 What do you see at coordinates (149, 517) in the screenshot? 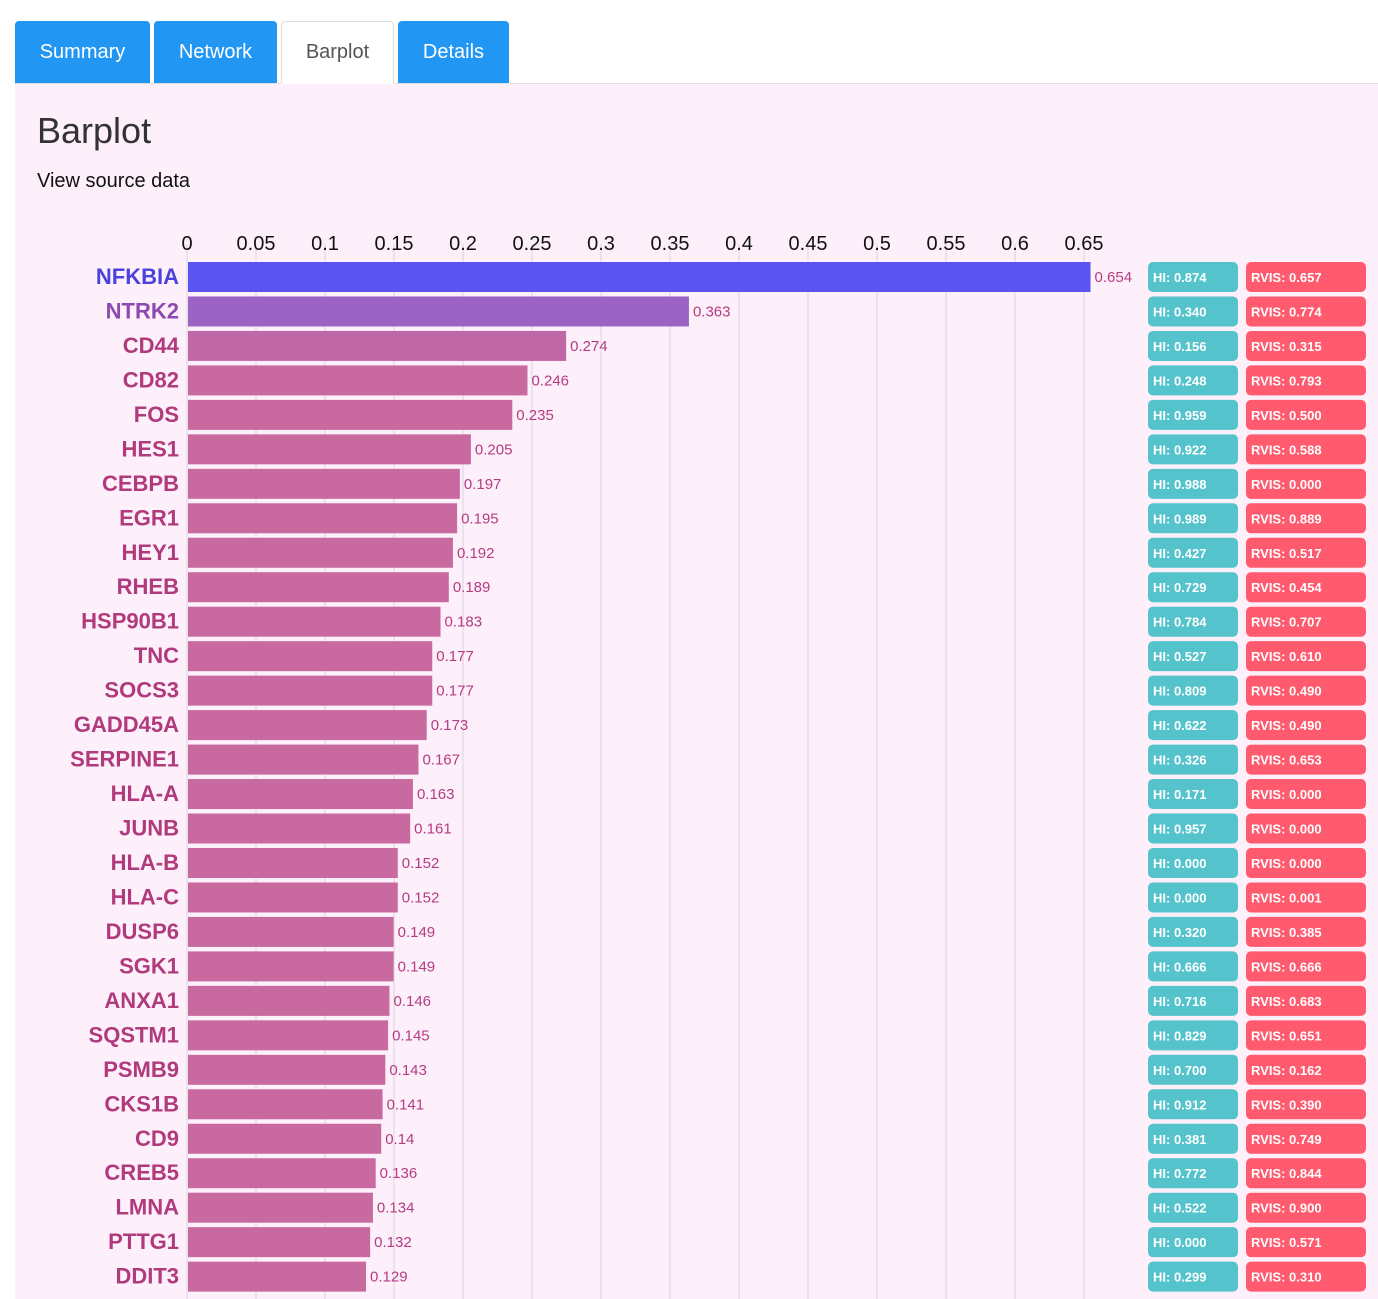
I see `gene-label: EGR1` at bounding box center [149, 517].